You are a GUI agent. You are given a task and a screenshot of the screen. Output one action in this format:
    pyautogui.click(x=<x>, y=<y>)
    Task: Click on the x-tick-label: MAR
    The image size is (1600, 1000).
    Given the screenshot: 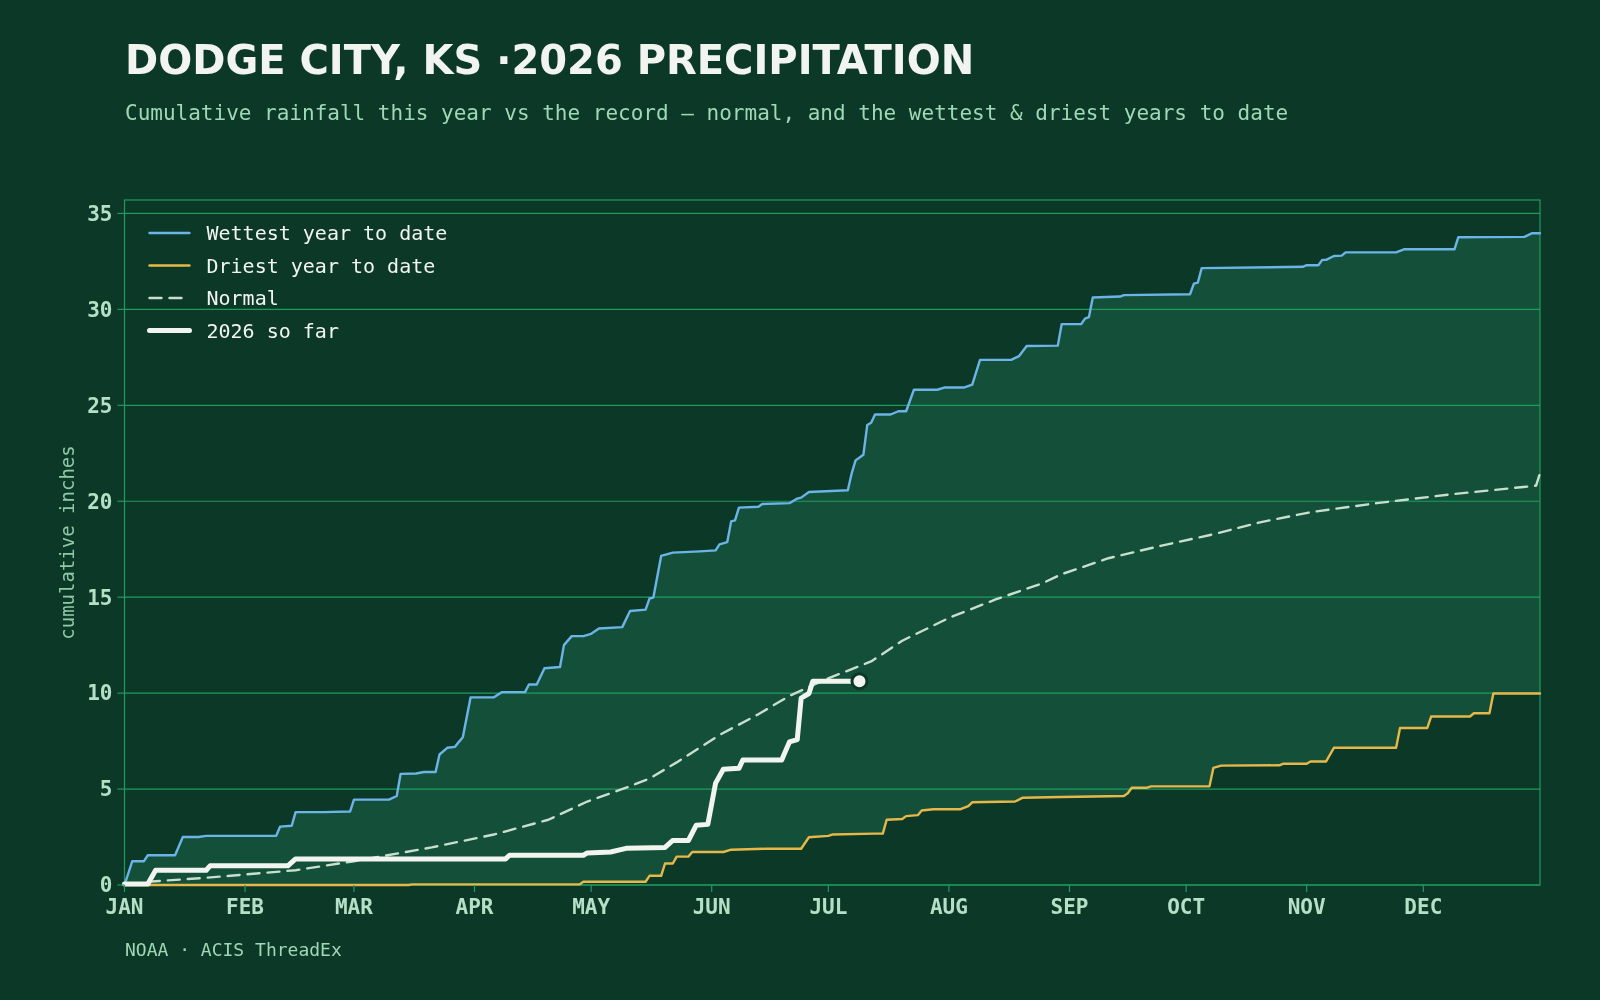 What is the action you would take?
    pyautogui.click(x=354, y=907)
    